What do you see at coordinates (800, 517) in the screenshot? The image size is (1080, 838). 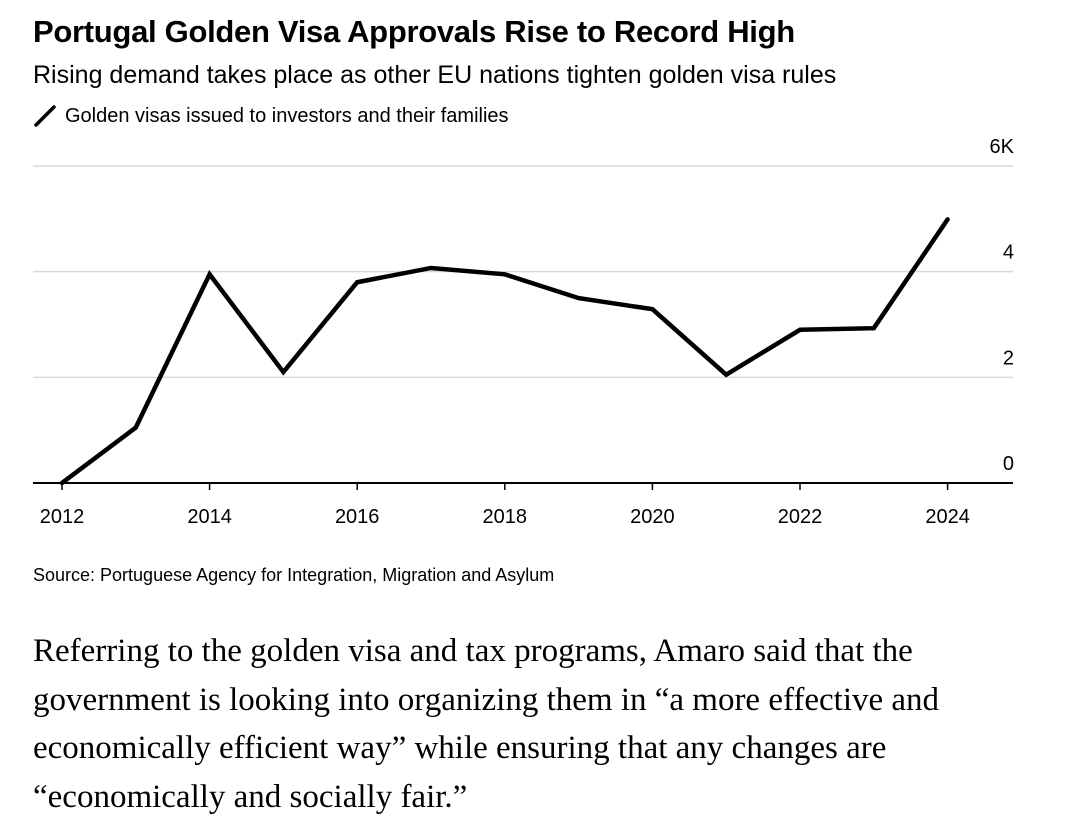 I see `x-tick-label: 2022` at bounding box center [800, 517].